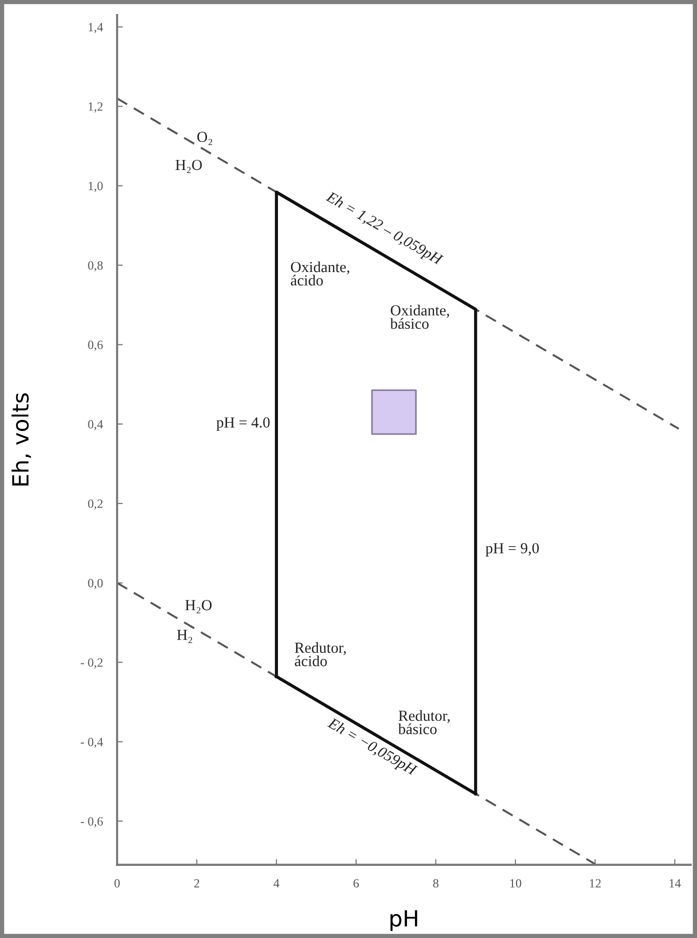 This screenshot has height=938, width=697. I want to click on y-tick-label: 0,8, so click(95, 266).